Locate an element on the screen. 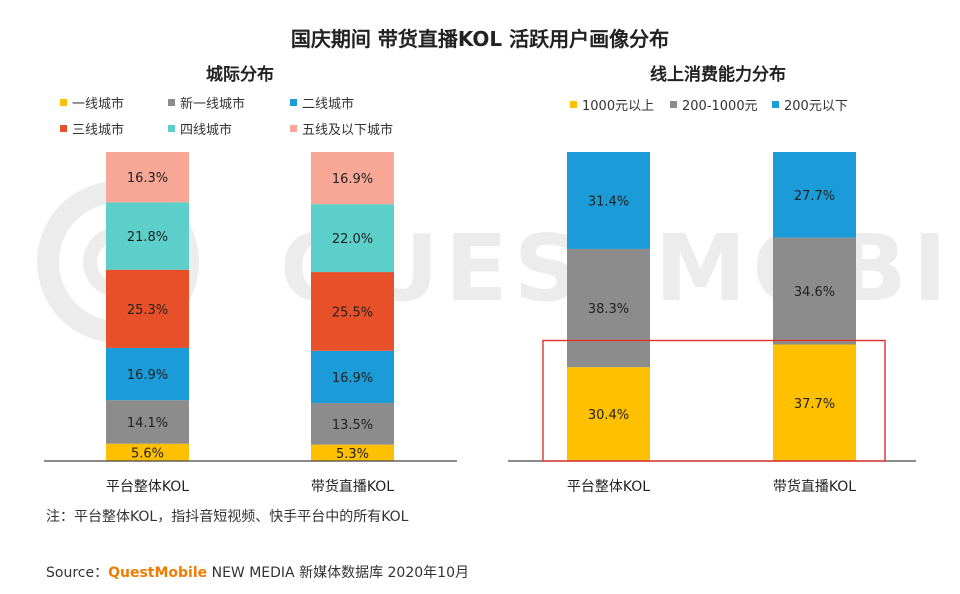 This screenshot has height=594, width=960. footnote: 注：平台整体KOL，指抖音短视频、快手平台中的所有KOL is located at coordinates (227, 517).